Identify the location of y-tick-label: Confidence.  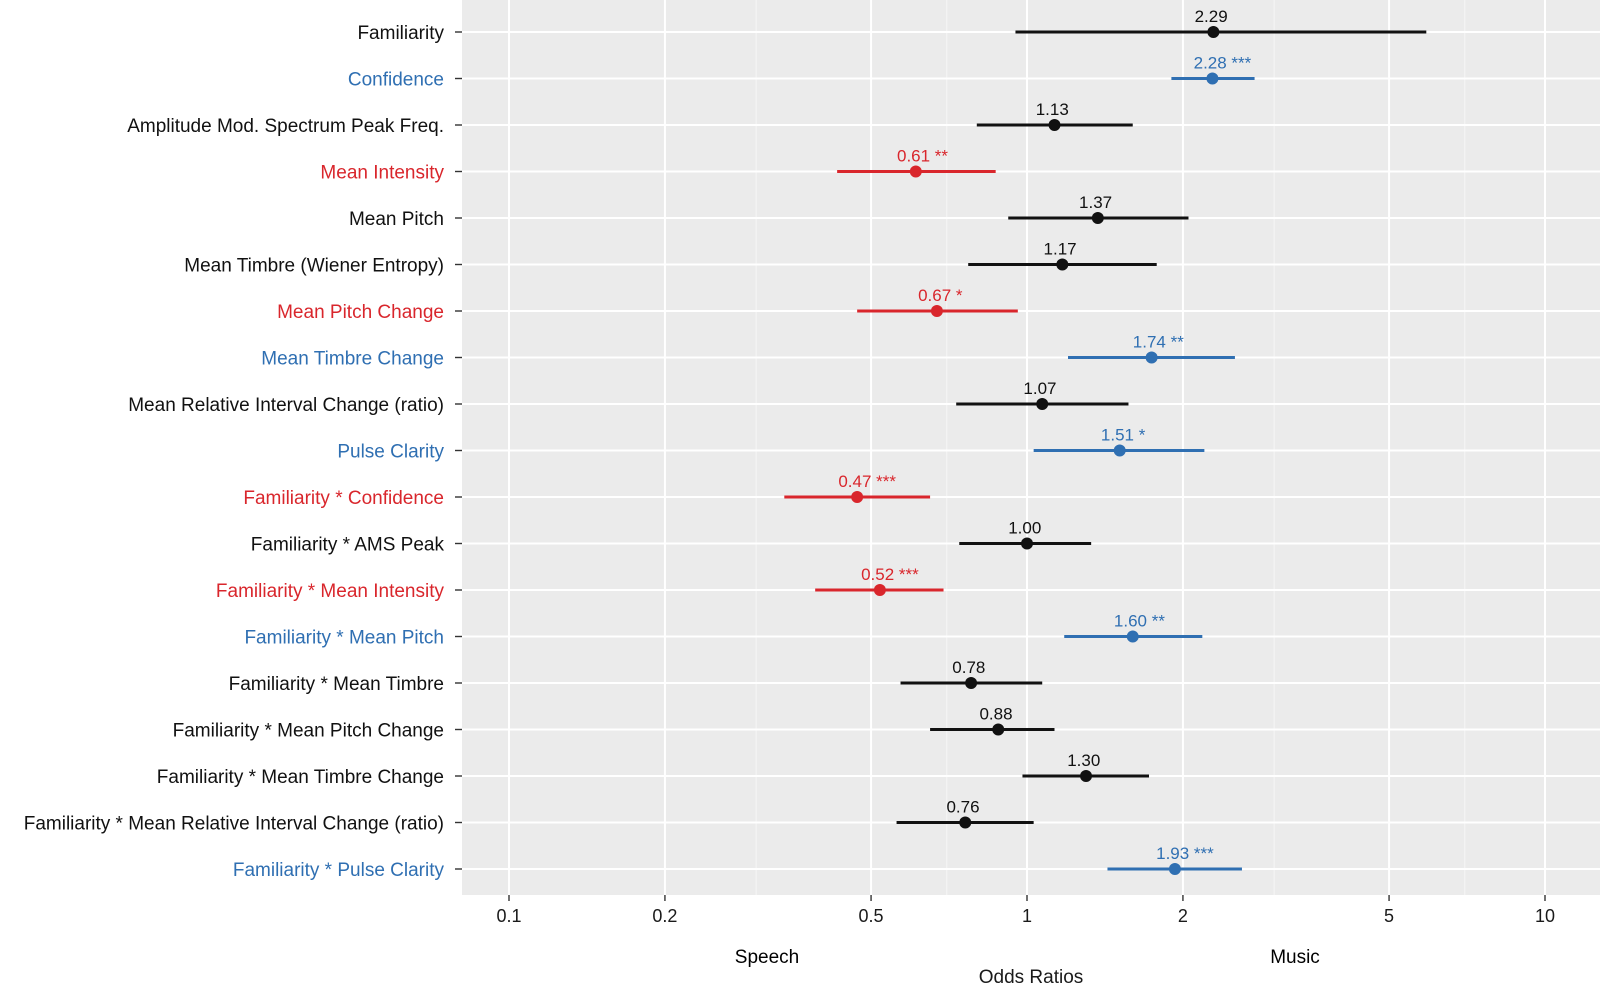
(396, 80).